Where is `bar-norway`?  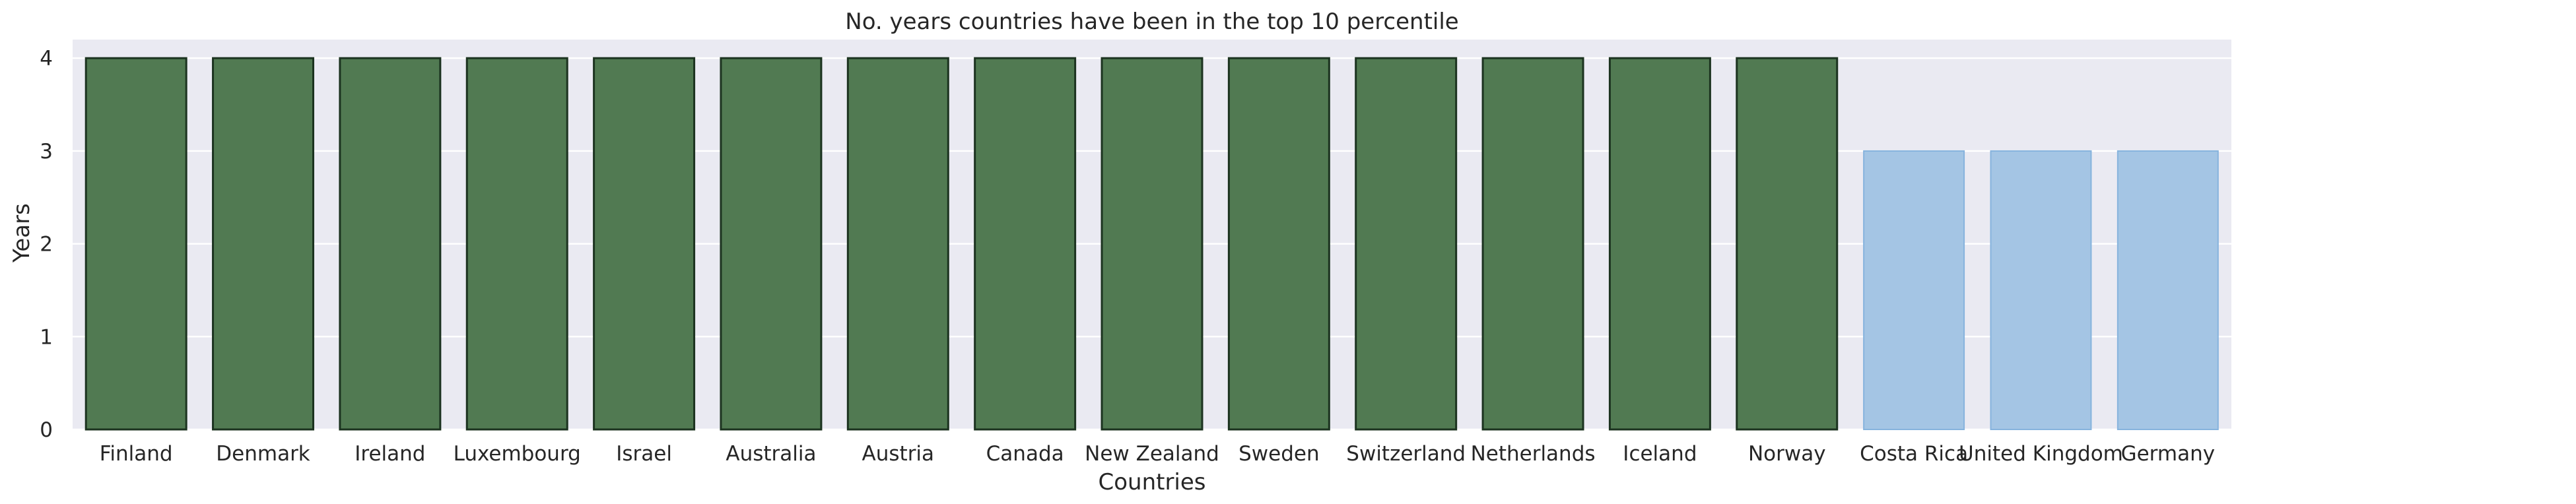
bar-norway is located at coordinates (1787, 244).